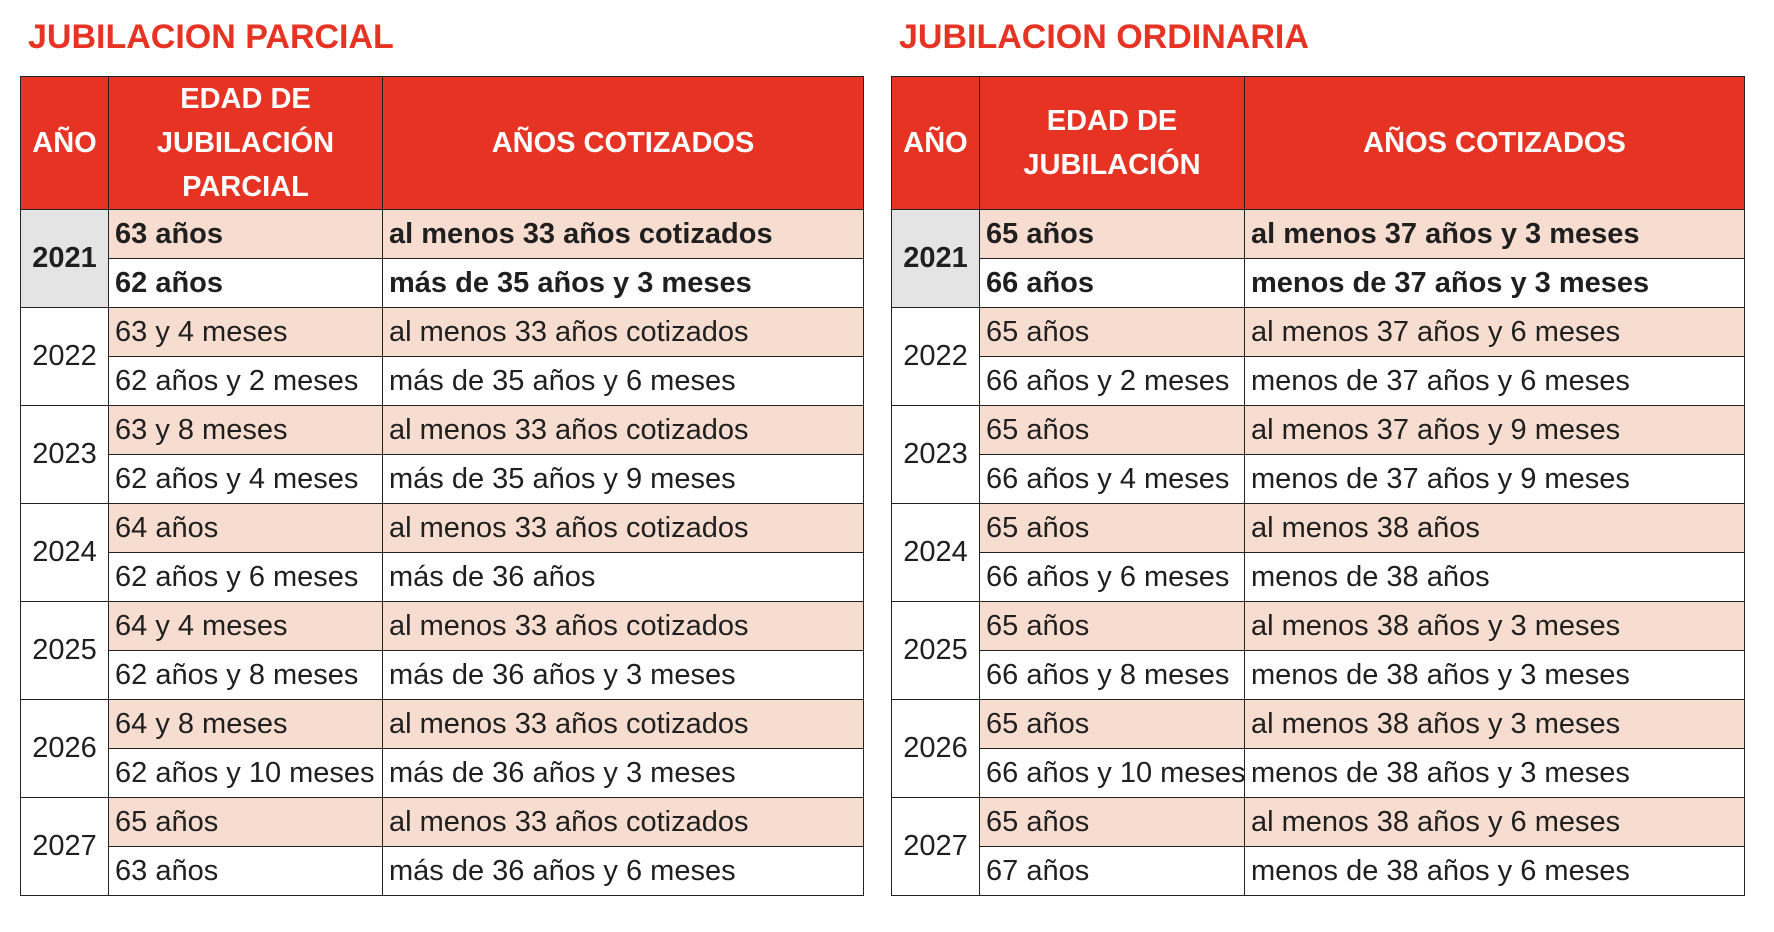 This screenshot has height=932, width=1774. What do you see at coordinates (623, 479) in the screenshot?
I see `contributed-cell: más de 35 años y 9 meses` at bounding box center [623, 479].